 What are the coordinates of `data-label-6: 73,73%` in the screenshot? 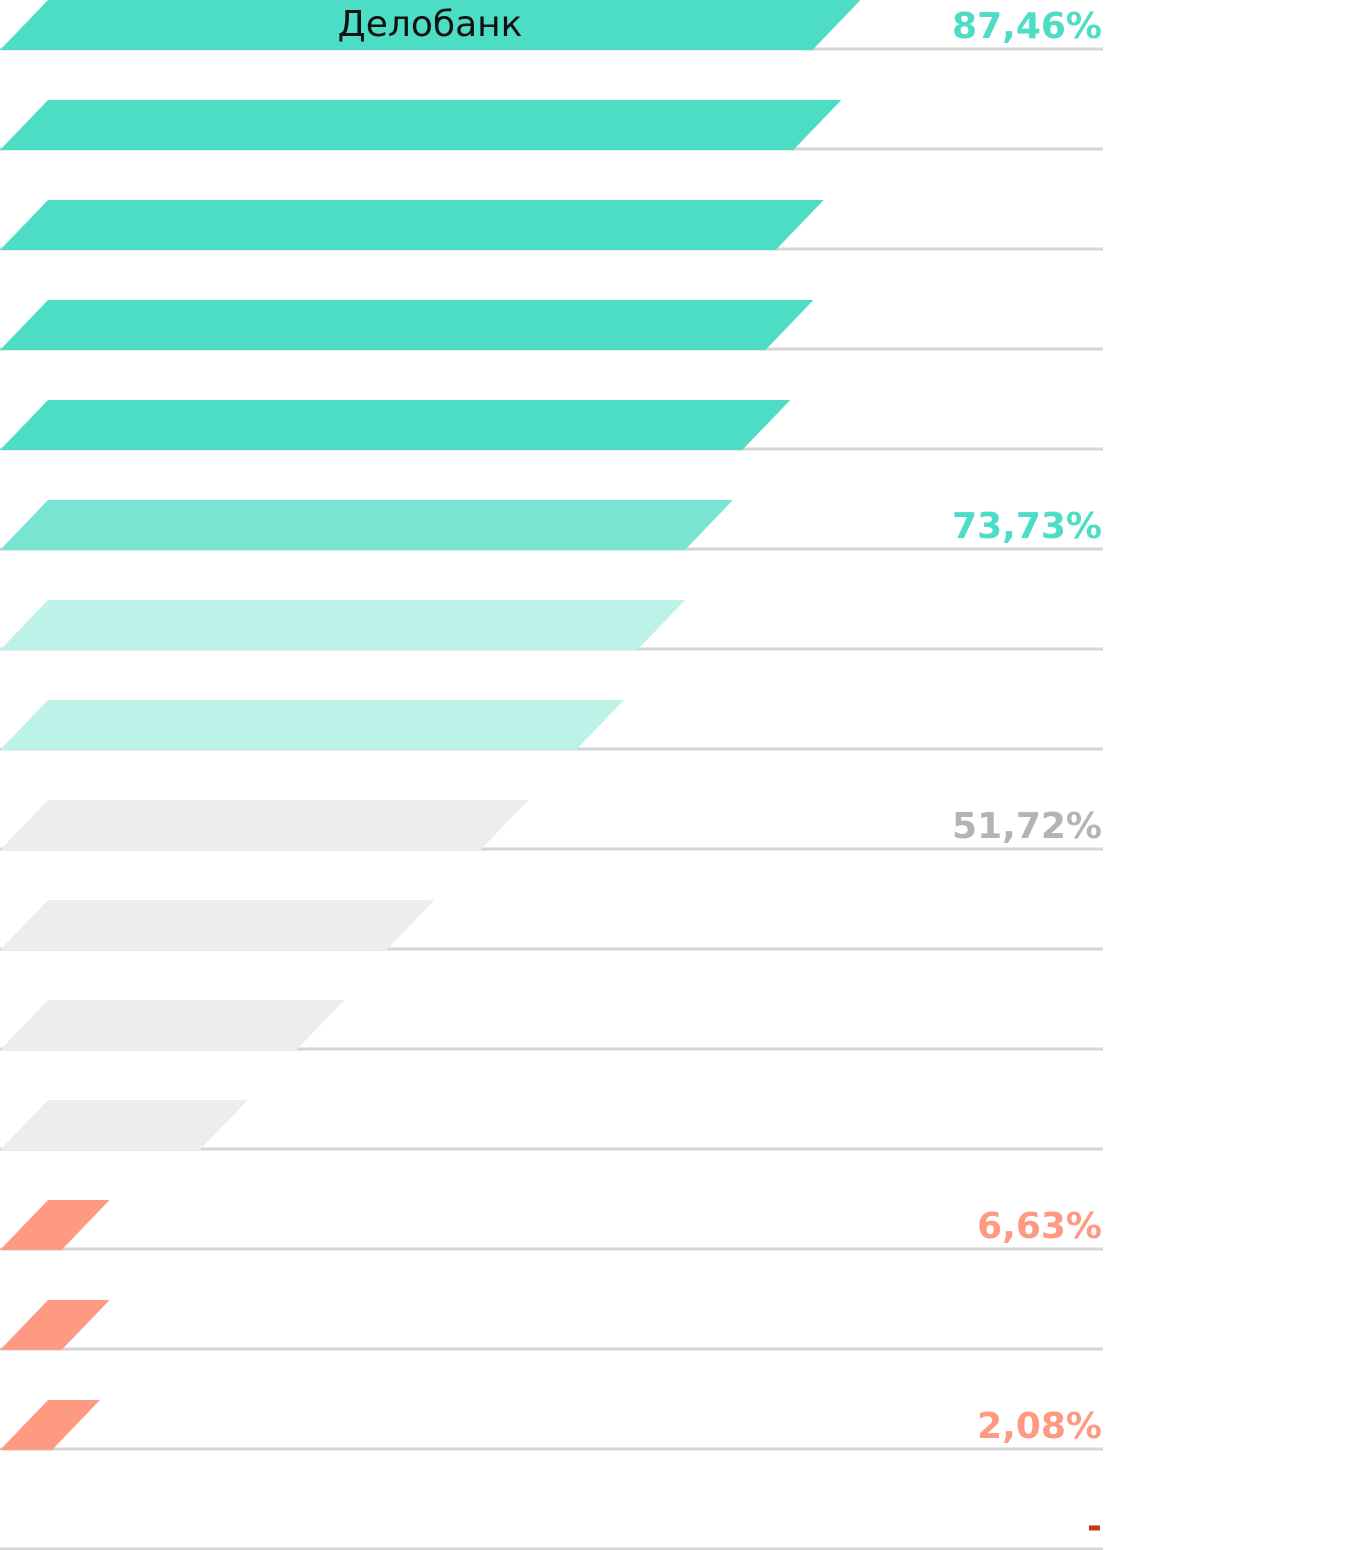 It's located at (1027, 526).